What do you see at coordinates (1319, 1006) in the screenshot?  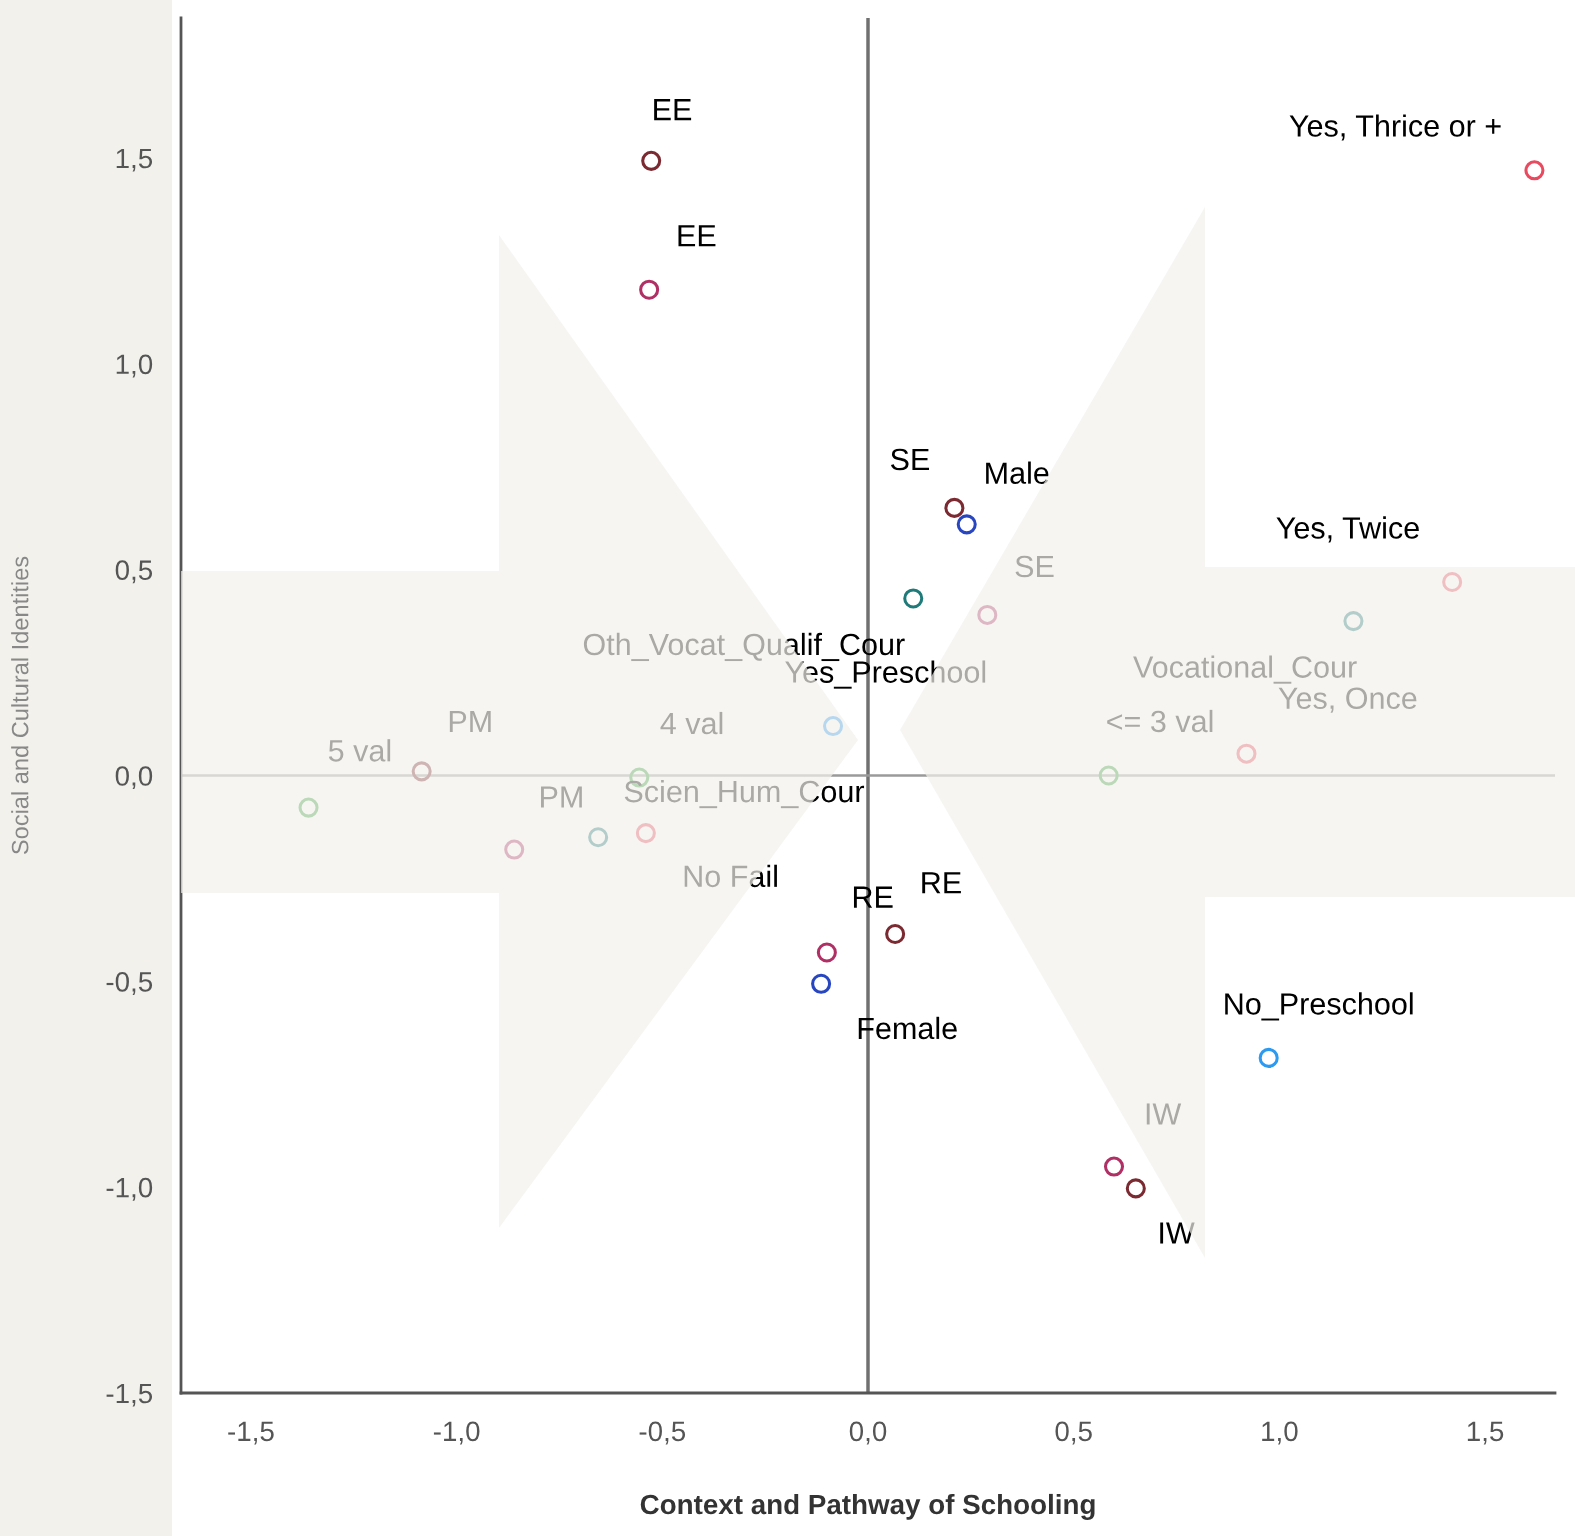 I see `annotation: No_Preschool` at bounding box center [1319, 1006].